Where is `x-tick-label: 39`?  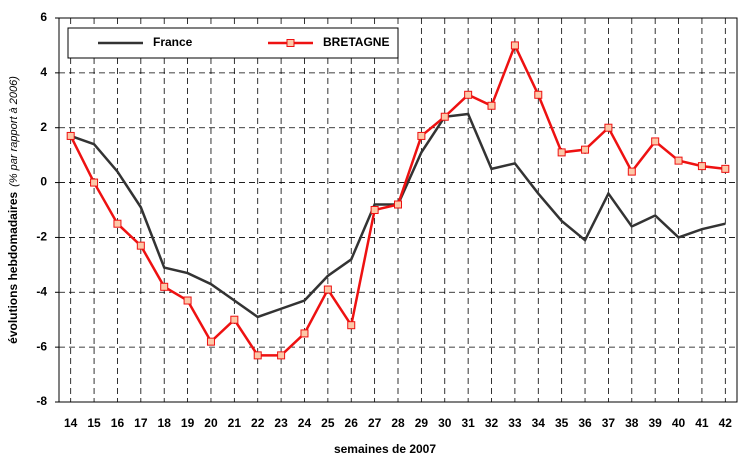
x-tick-label: 39 is located at coordinates (655, 423).